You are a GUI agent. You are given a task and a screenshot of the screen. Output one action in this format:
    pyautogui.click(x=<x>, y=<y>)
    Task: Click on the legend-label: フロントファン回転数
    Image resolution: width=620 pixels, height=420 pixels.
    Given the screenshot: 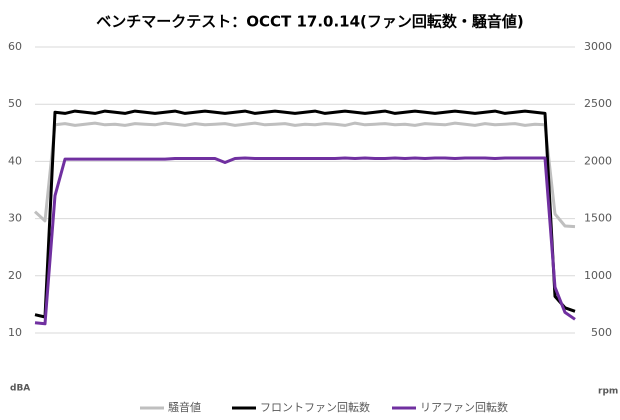 What is the action you would take?
    pyautogui.click(x=315, y=407)
    